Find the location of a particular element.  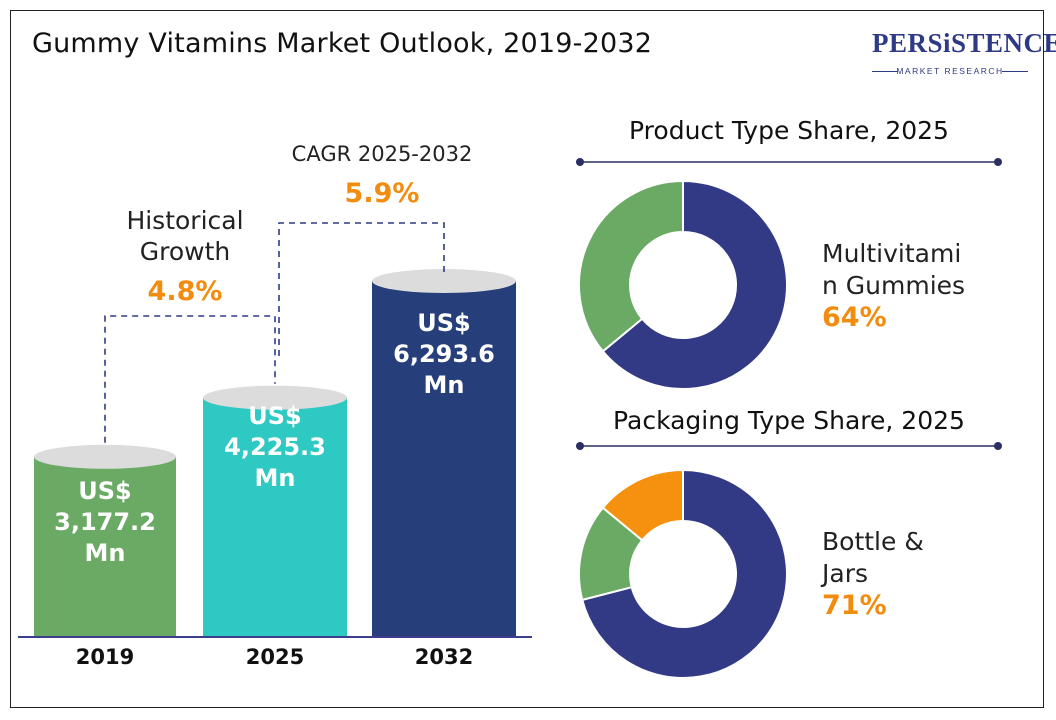

chart-title: Gummy Vitamins Market Outlook, 2019-2032 is located at coordinates (342, 43).